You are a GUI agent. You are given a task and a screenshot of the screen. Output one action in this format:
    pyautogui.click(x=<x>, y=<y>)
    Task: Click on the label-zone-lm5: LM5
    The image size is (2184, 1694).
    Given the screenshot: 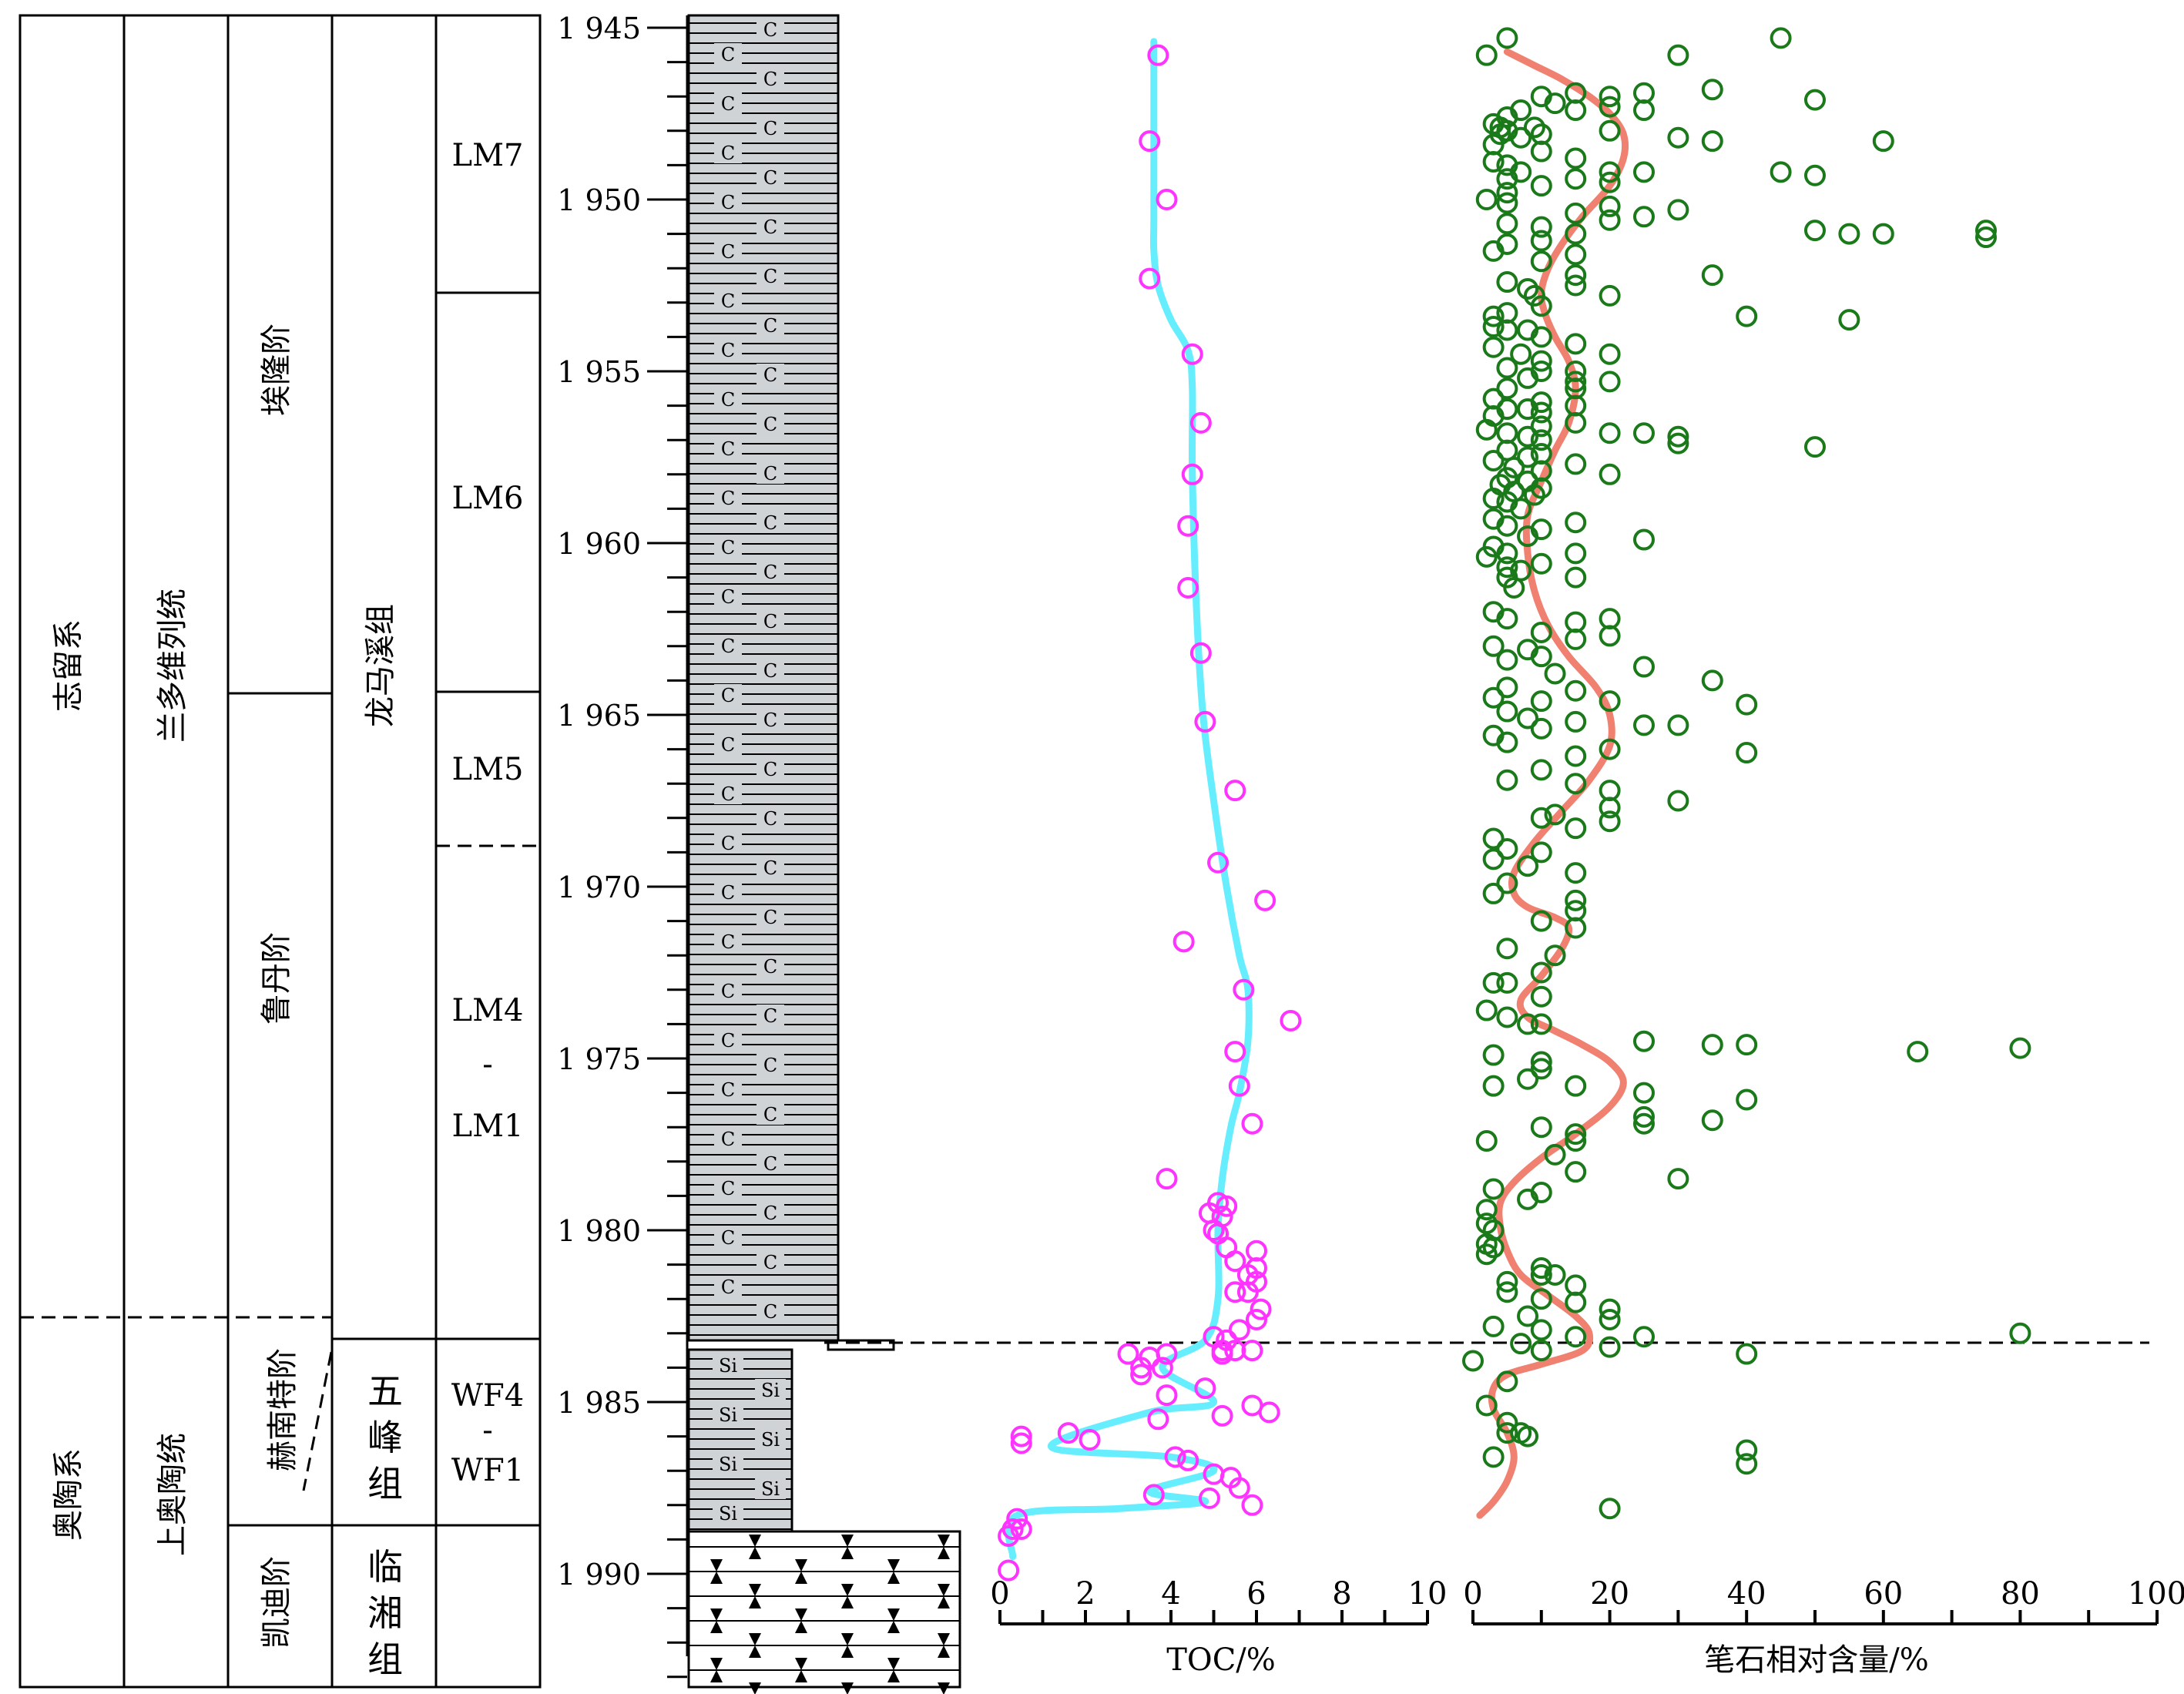 What is the action you would take?
    pyautogui.click(x=488, y=769)
    